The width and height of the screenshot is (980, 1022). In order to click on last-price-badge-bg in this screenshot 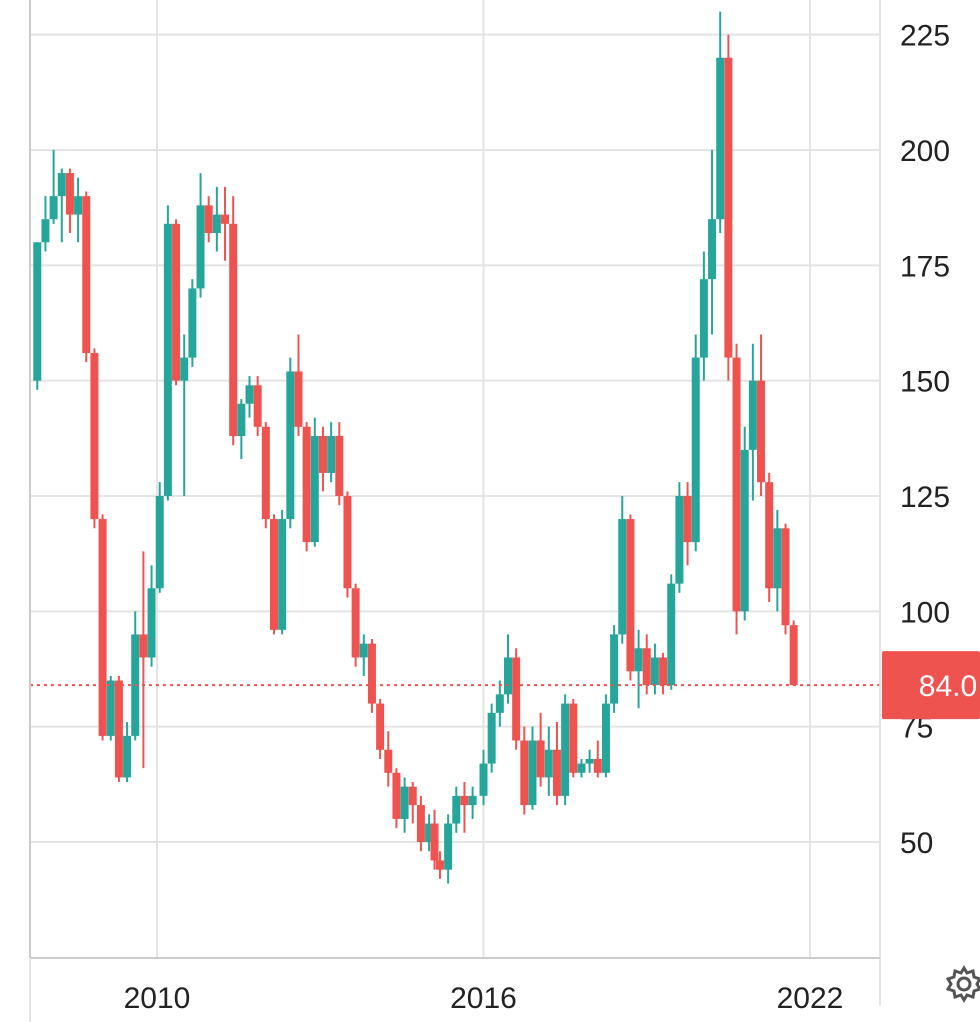, I will do `click(931, 685)`.